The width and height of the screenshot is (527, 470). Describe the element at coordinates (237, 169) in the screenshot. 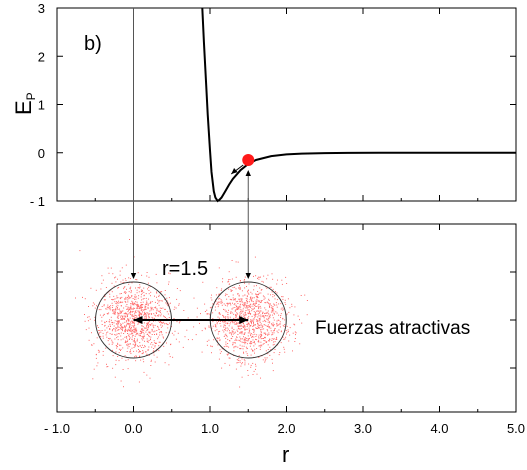

I see `ball-motion-arrow` at that location.